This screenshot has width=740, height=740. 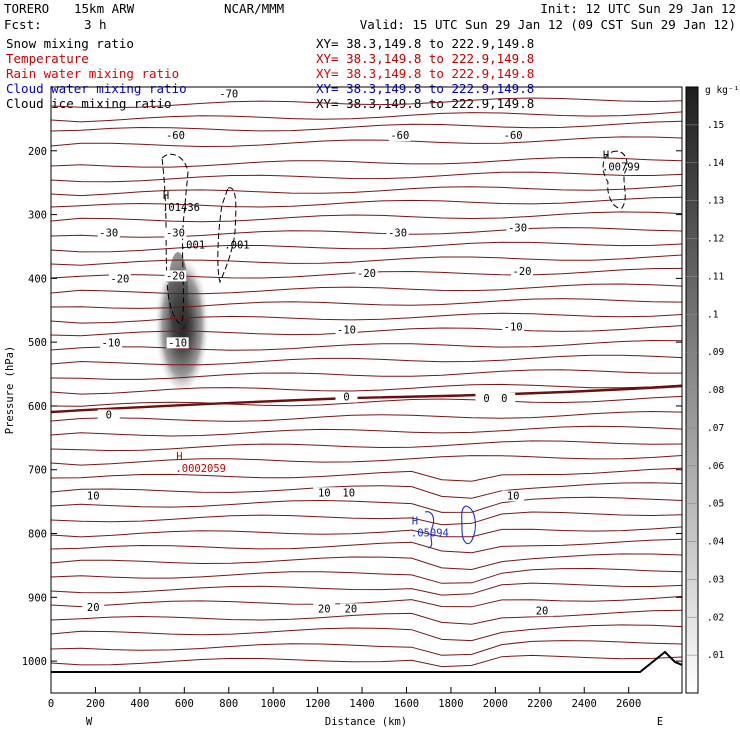 What do you see at coordinates (37, 407) in the screenshot?
I see `y-tick-label-4: 600` at bounding box center [37, 407].